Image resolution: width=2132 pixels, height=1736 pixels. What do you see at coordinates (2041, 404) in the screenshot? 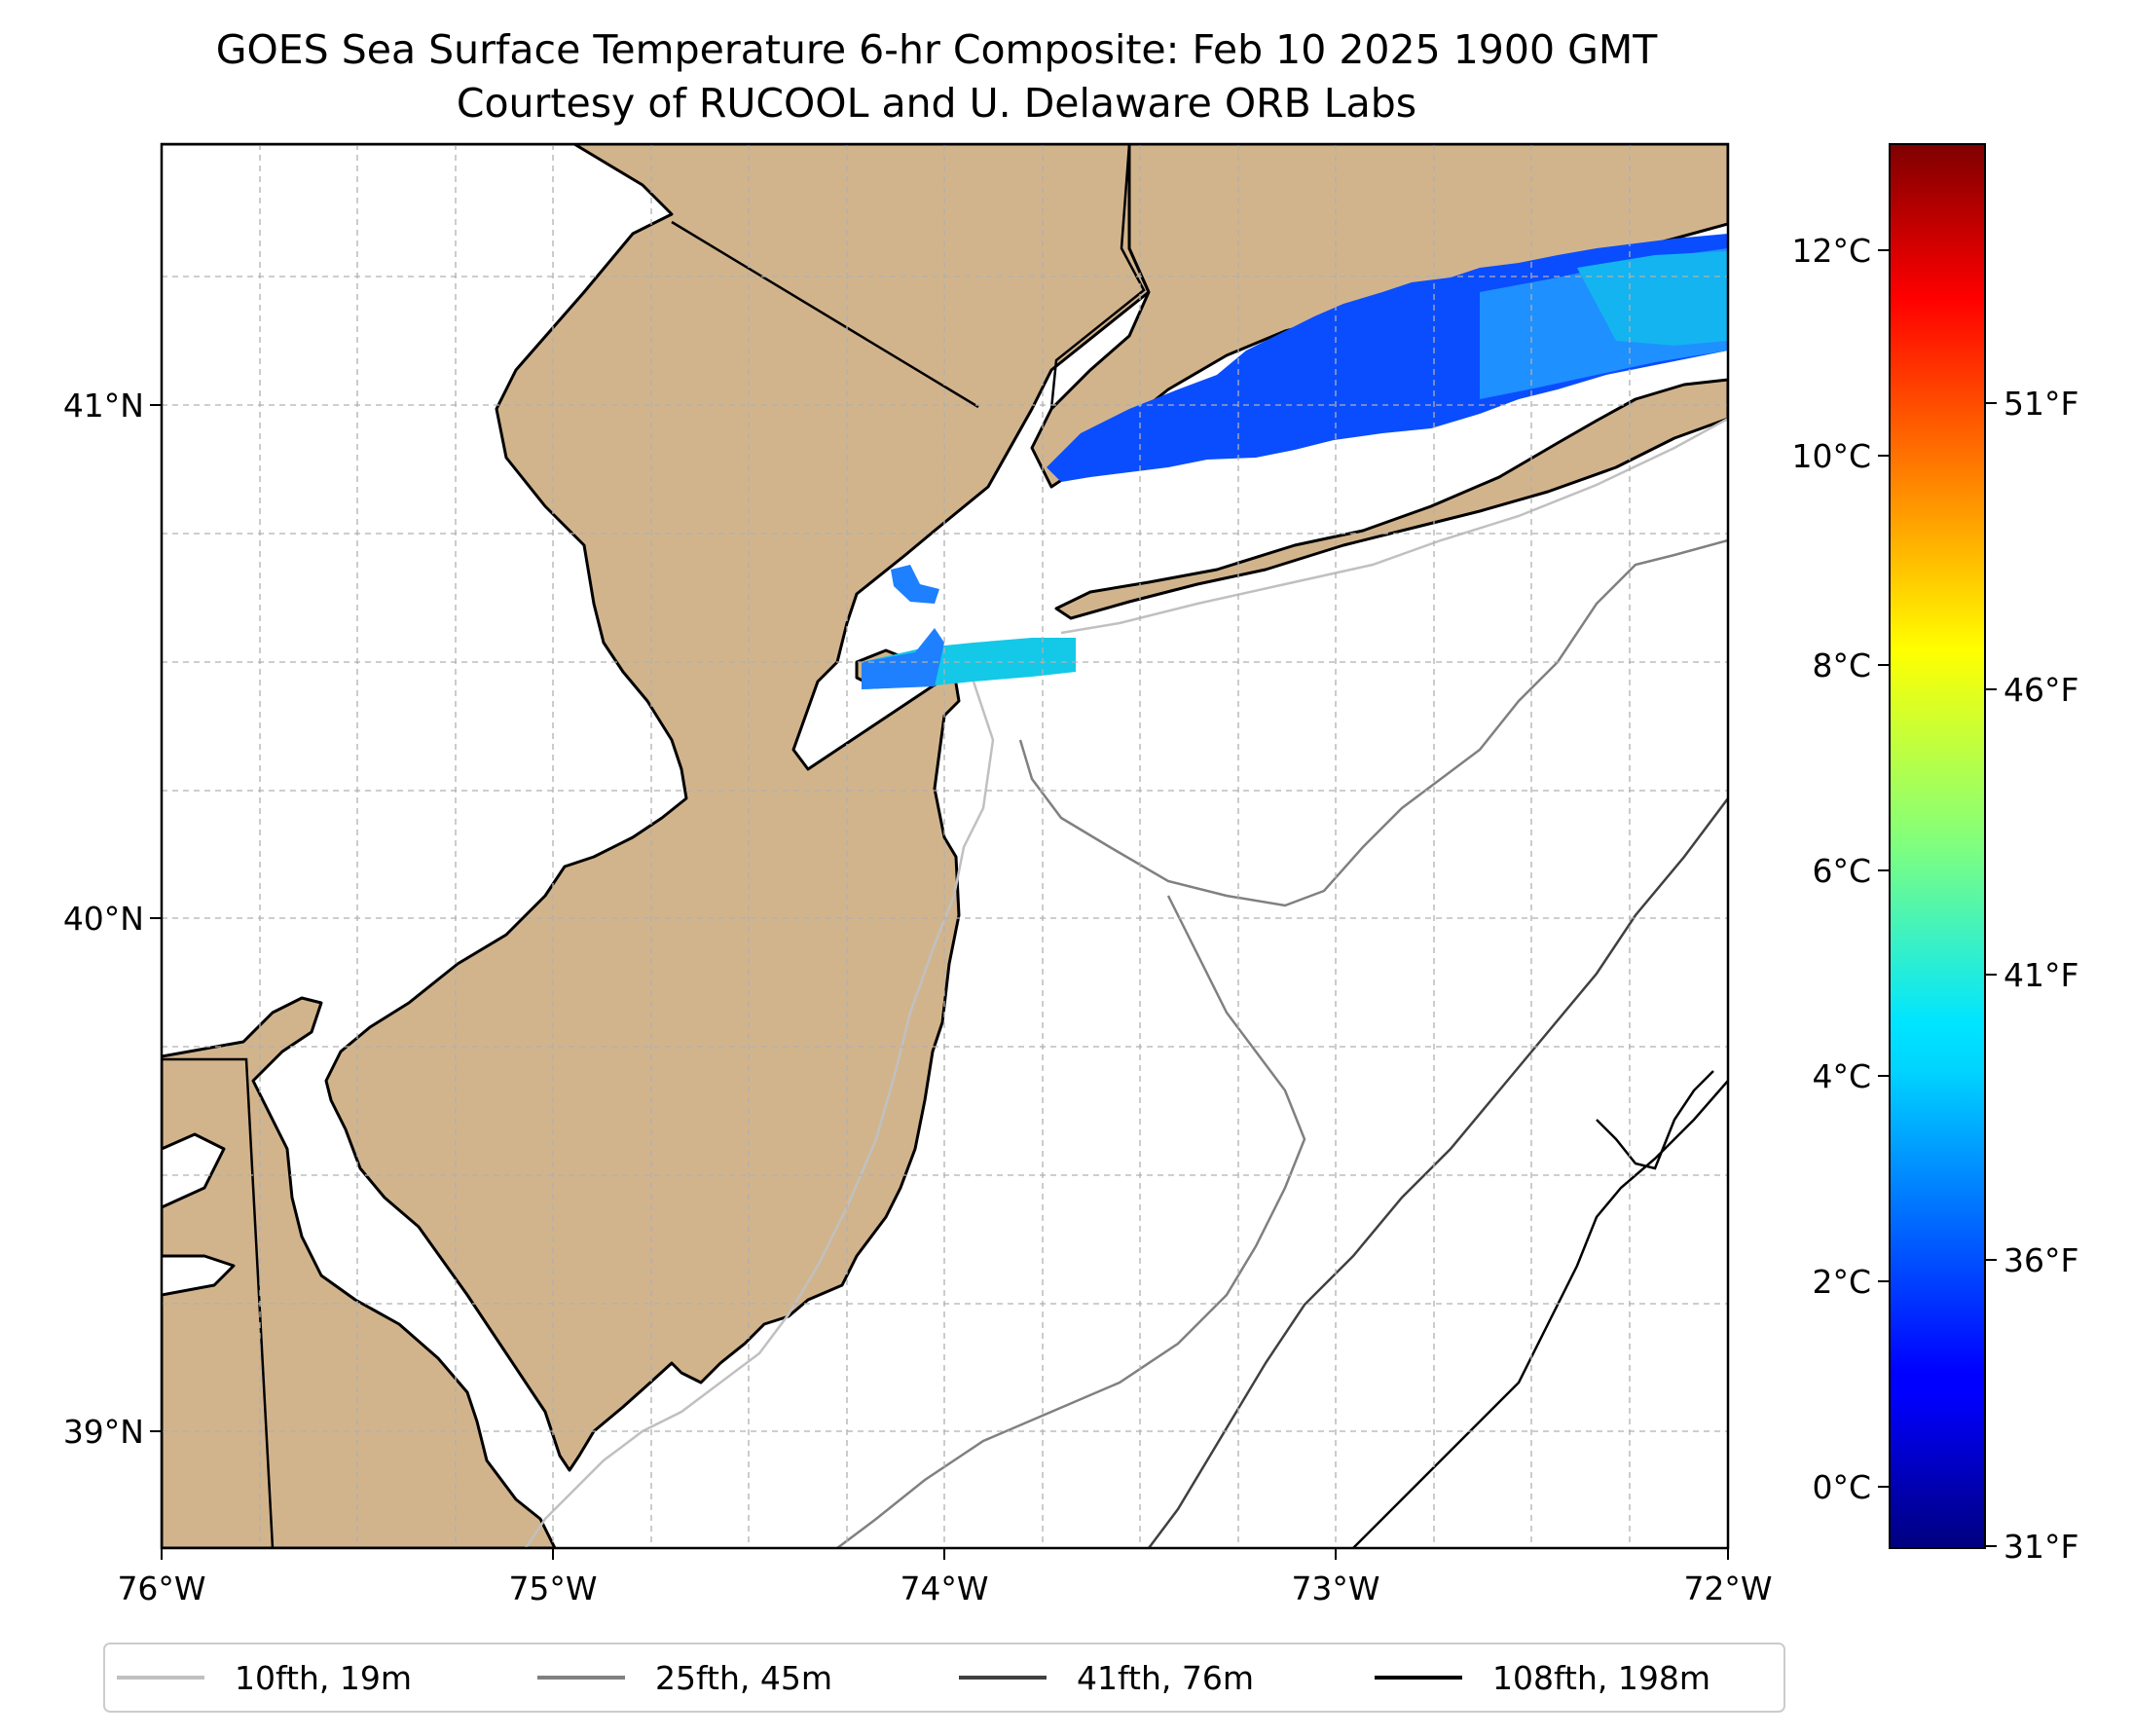
I see `colorbar-fahrenheit-label: 51°F` at bounding box center [2041, 404].